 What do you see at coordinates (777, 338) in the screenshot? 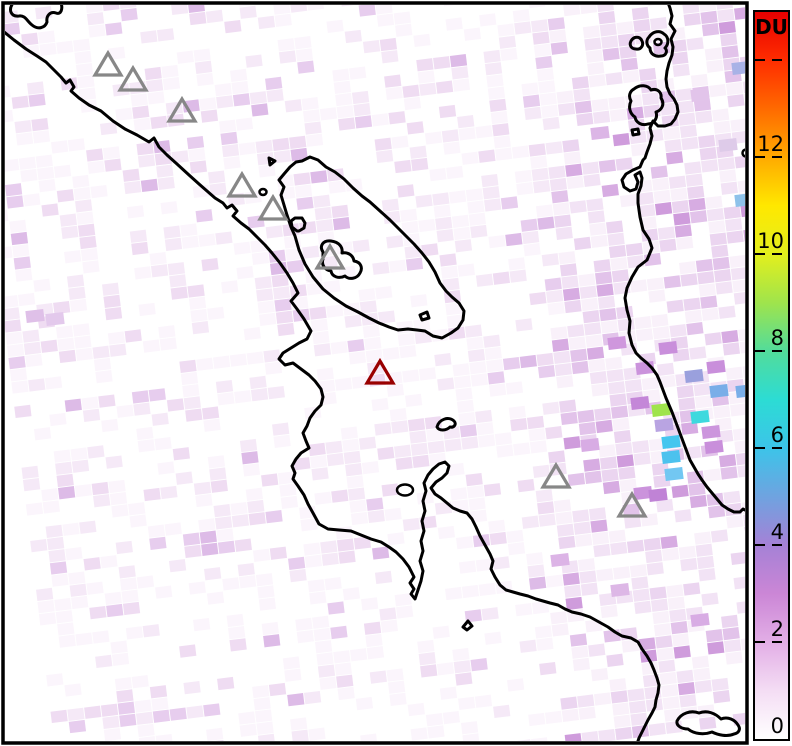
I see `colorbar-tick-label: 8` at bounding box center [777, 338].